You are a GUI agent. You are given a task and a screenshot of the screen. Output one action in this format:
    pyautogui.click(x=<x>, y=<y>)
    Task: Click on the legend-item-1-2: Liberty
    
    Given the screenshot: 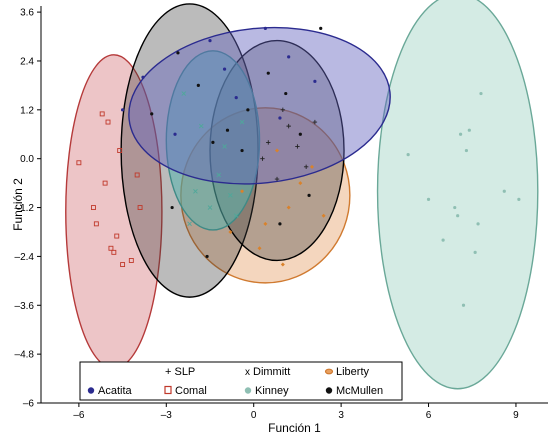 What is the action you would take?
    pyautogui.click(x=347, y=372)
    